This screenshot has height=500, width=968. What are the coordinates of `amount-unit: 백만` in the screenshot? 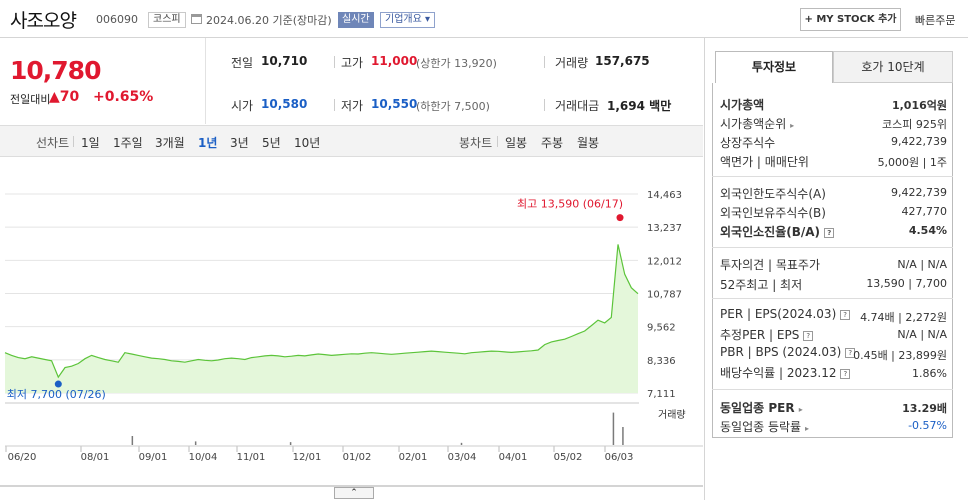 It's located at (660, 106).